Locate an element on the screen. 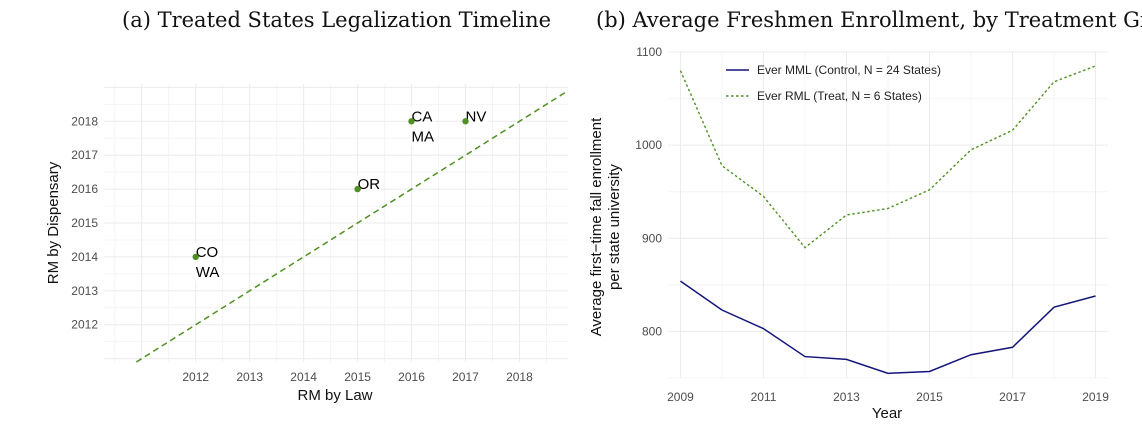 The width and height of the screenshot is (1142, 428). x-tick-label-a: 2018 is located at coordinates (519, 377).